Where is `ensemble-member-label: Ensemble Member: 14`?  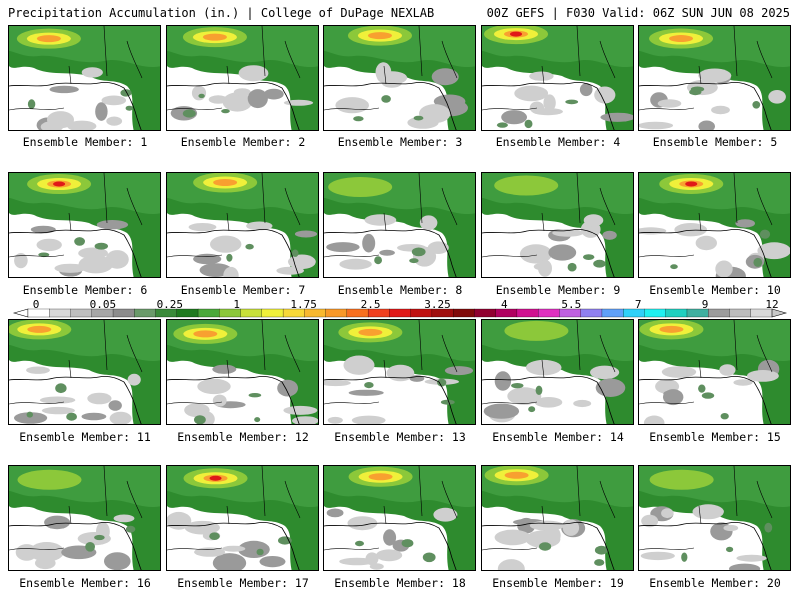 ensemble-member-label: Ensemble Member: 14 is located at coordinates (558, 437).